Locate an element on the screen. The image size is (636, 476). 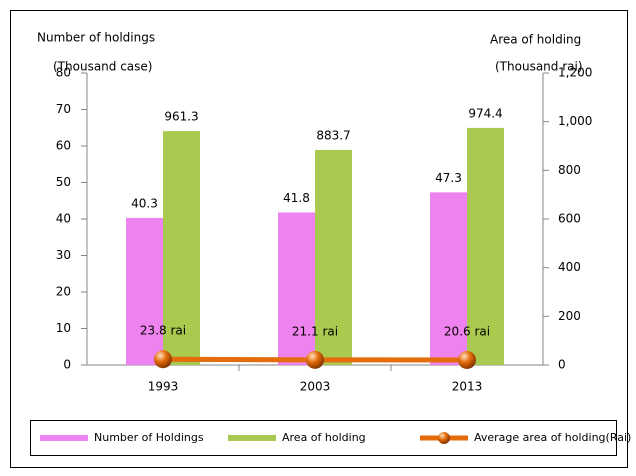
bar-value-label: 883.7 is located at coordinates (333, 135).